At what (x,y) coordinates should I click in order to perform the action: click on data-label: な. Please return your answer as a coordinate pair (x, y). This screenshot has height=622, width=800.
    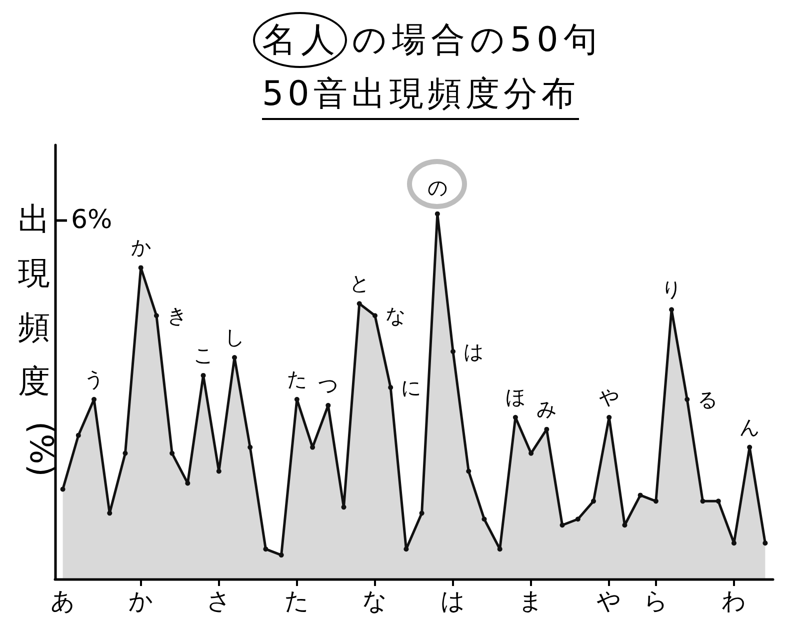
    Looking at the image, I should click on (395, 316).